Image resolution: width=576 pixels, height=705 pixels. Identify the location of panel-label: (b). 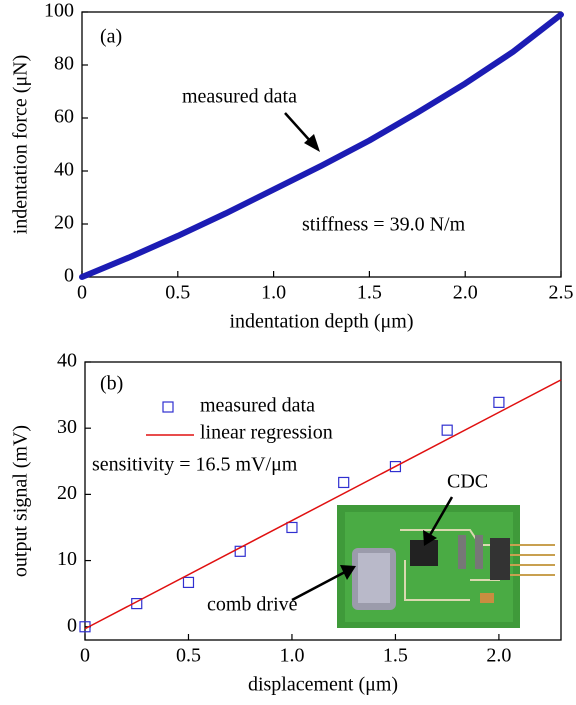
(111, 384).